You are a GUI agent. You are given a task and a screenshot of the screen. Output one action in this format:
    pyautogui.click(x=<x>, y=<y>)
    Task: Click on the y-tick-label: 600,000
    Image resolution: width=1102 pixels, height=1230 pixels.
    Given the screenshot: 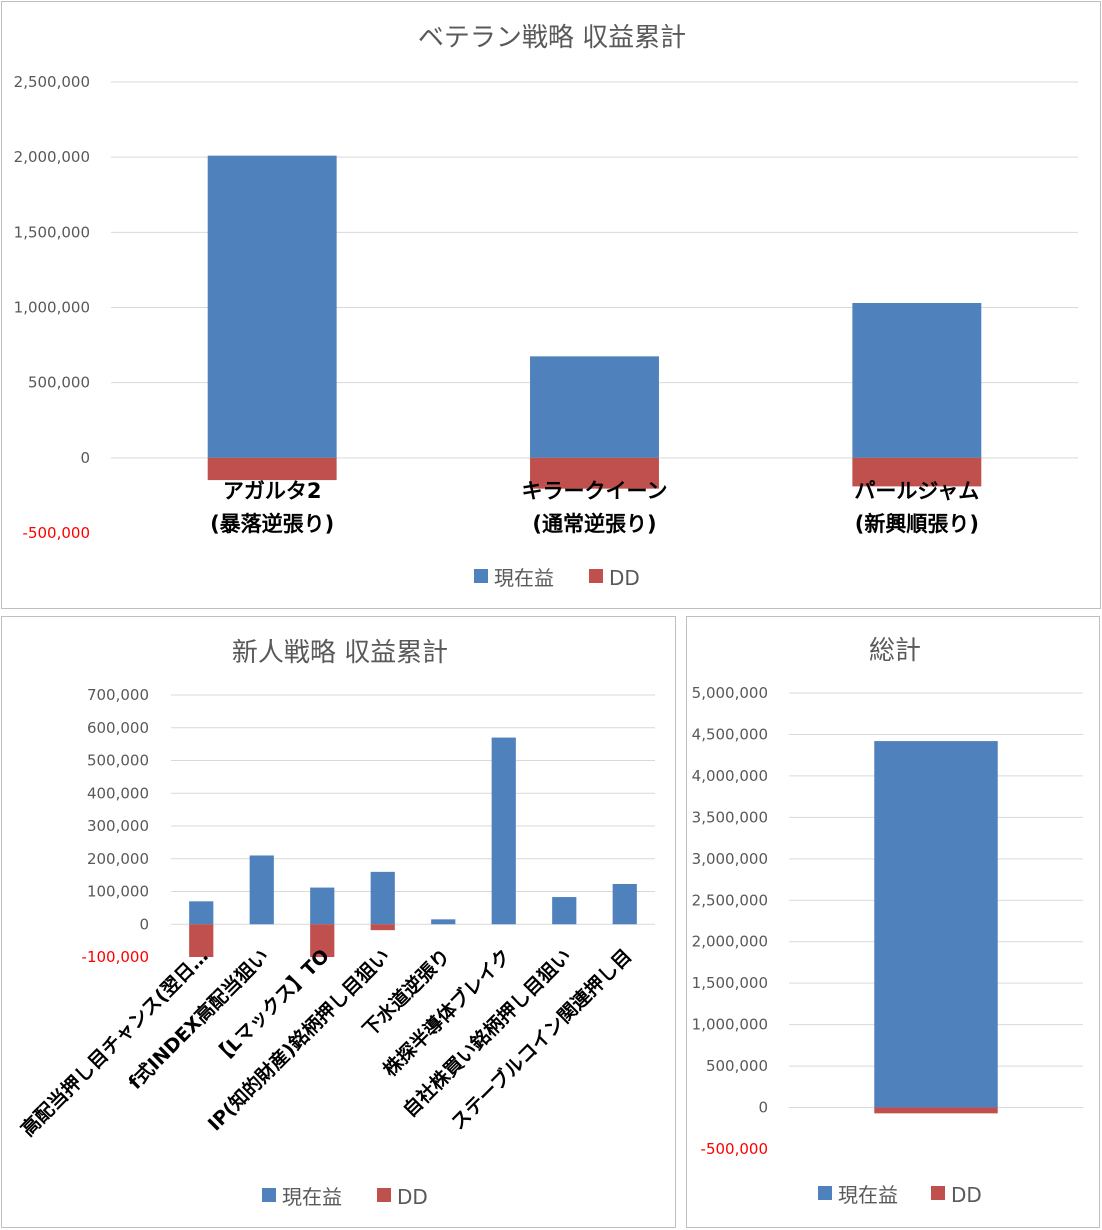 What is the action you would take?
    pyautogui.click(x=118, y=728)
    